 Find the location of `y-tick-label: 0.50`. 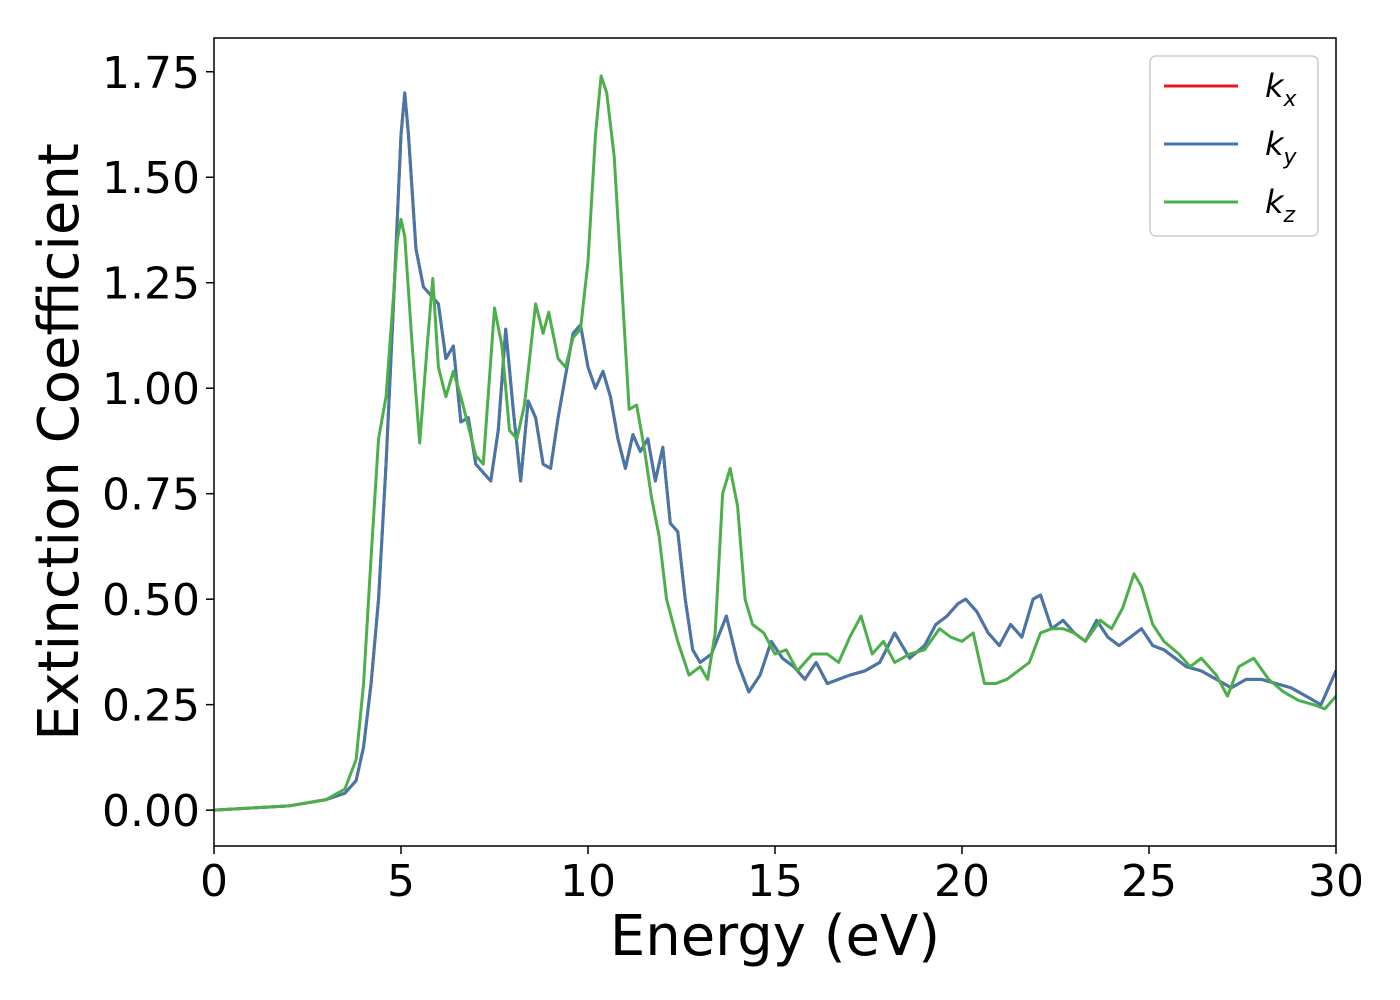

y-tick-label: 0.50 is located at coordinates (151, 600).